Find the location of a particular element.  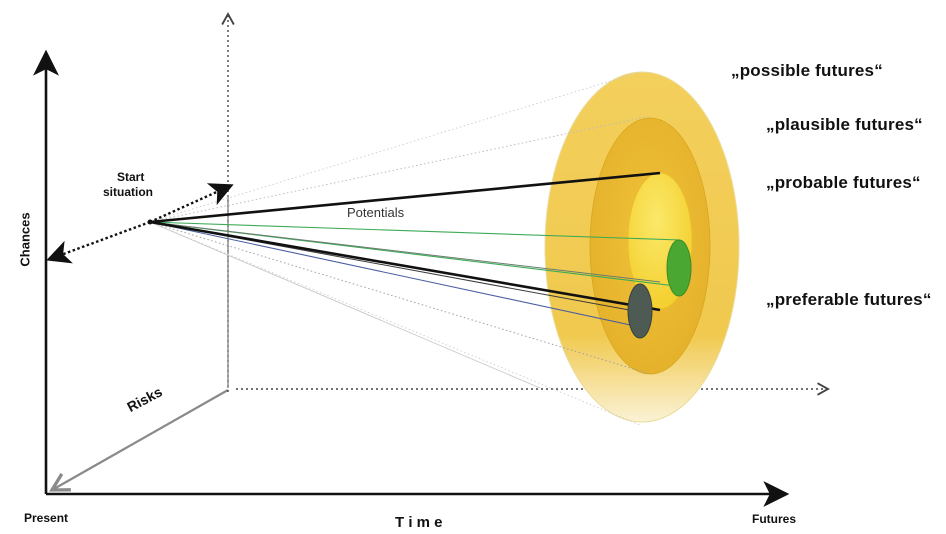

start-situation-label-line1: Start is located at coordinates (131, 177).